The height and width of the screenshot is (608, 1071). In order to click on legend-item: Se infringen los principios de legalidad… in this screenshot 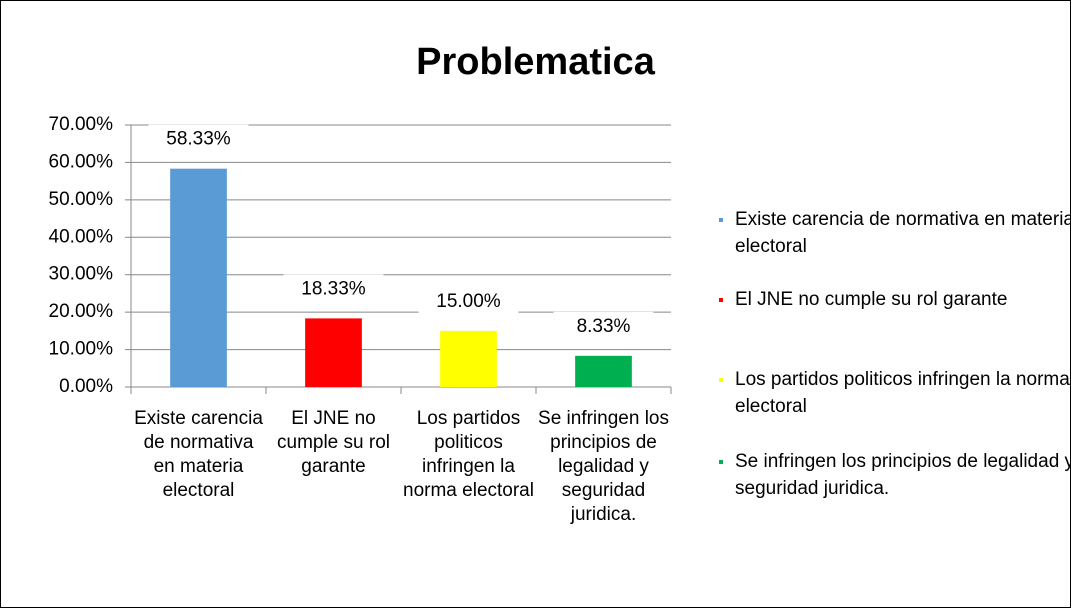, I will do `click(895, 475)`.